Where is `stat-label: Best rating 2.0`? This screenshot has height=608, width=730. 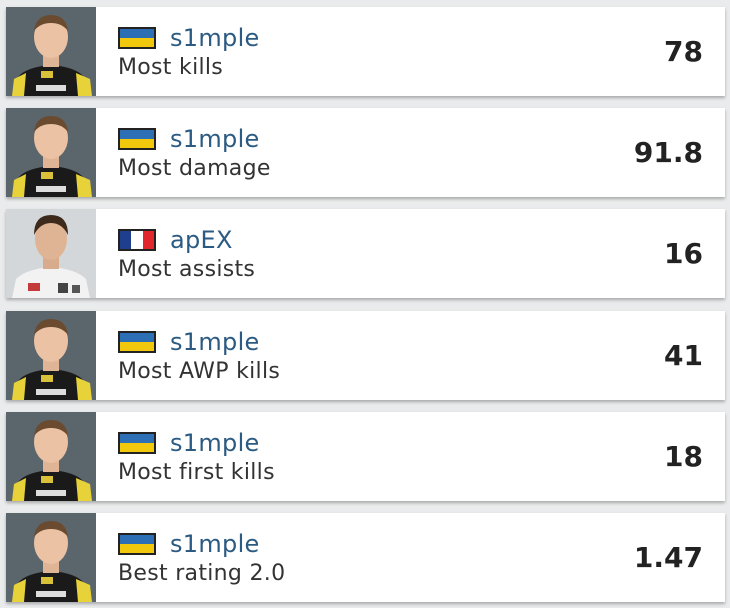 stat-label: Best rating 2.0 is located at coordinates (202, 573).